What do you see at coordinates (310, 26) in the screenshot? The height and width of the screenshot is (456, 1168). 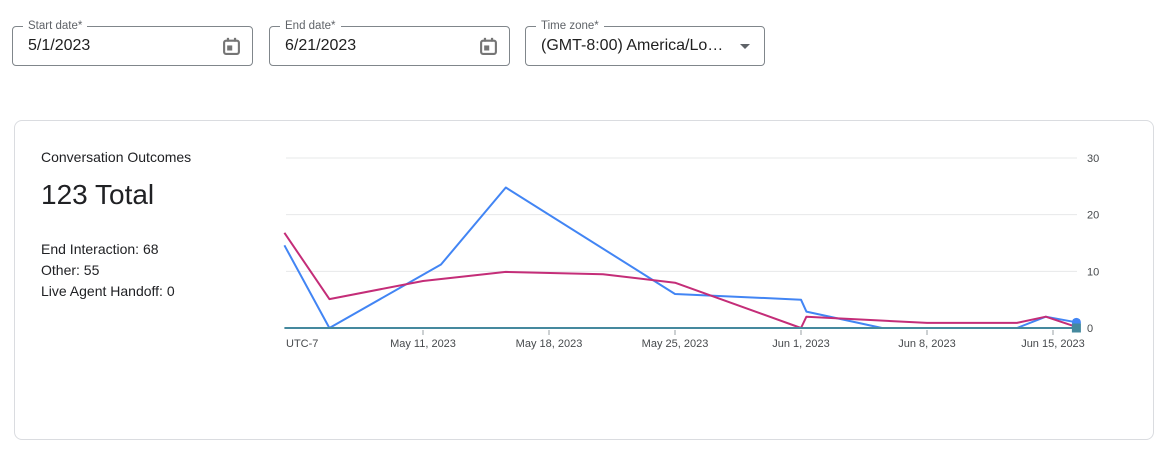 I see `end-date-label: End date*` at bounding box center [310, 26].